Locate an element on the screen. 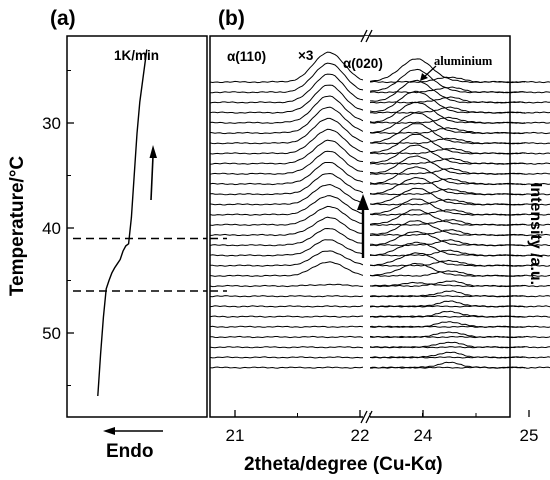 The width and height of the screenshot is (550, 480). peak-020-label: α(020) is located at coordinates (363, 63).